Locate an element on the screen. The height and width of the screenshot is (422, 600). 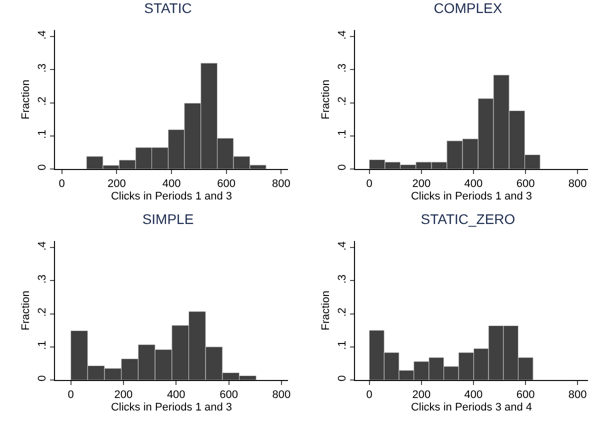
chart-title: STATIC_ZERO is located at coordinates (468, 218).